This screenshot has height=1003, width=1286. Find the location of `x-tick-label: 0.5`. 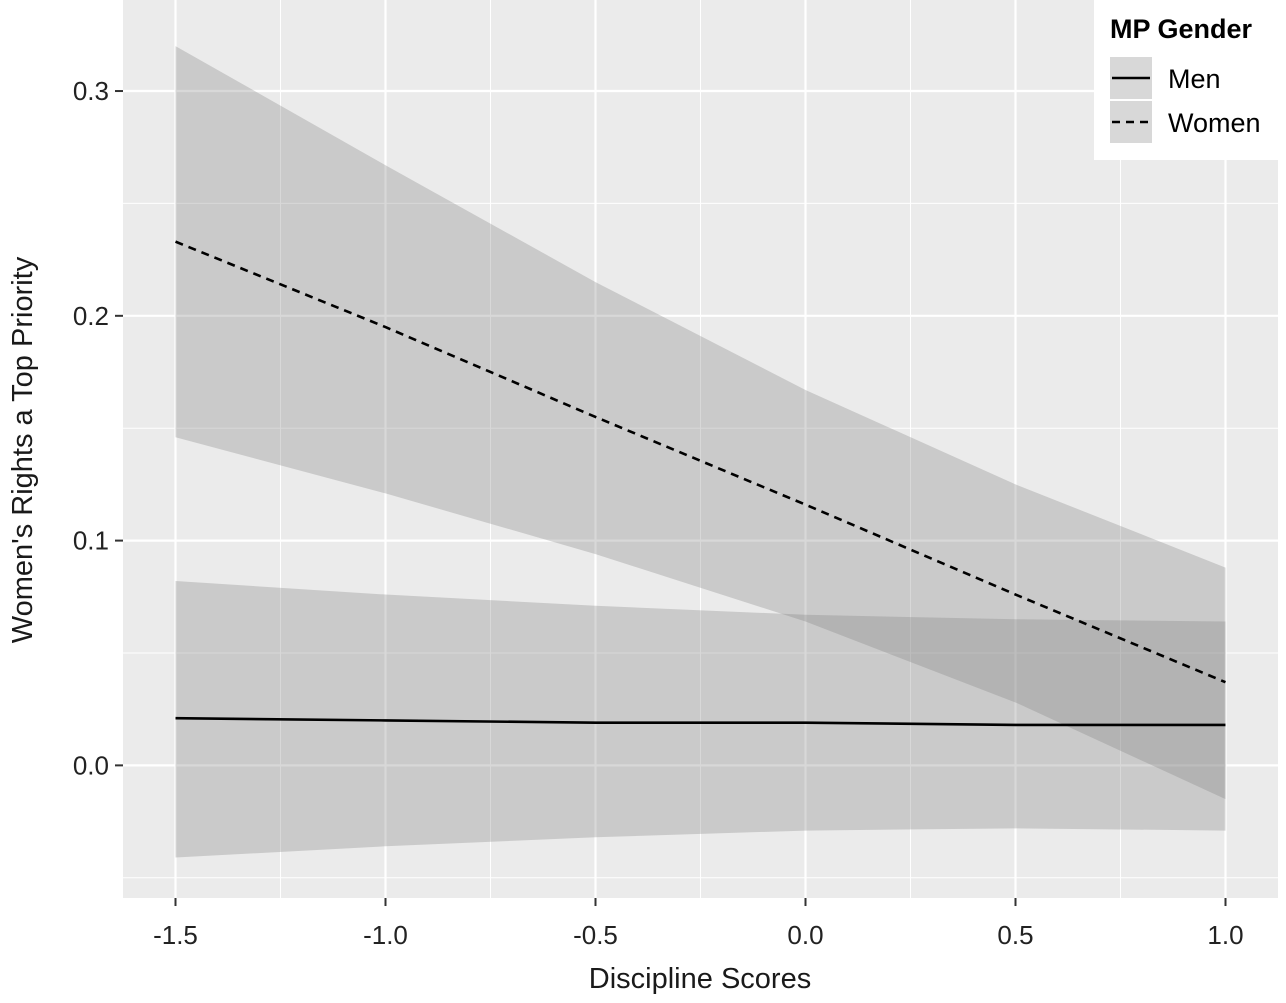

x-tick-label: 0.5 is located at coordinates (1015, 935).